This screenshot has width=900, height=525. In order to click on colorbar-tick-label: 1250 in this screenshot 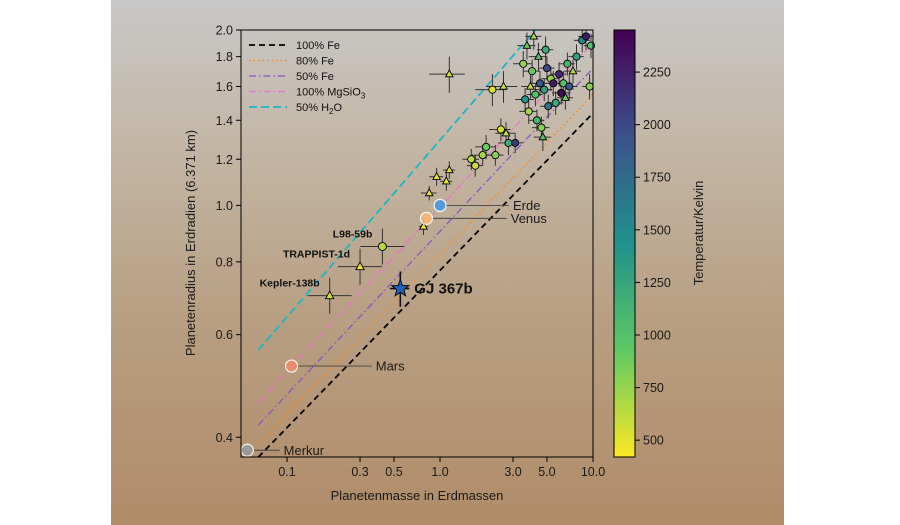, I will do `click(657, 283)`.